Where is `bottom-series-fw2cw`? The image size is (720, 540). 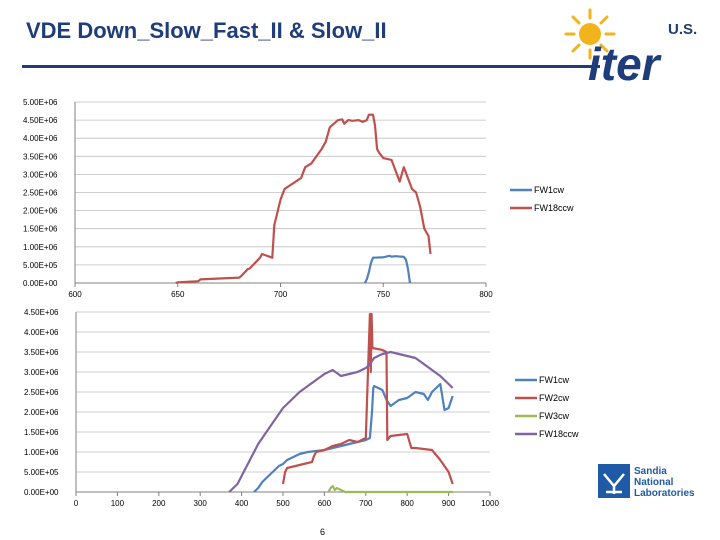 bottom-series-fw2cw is located at coordinates (367, 398).